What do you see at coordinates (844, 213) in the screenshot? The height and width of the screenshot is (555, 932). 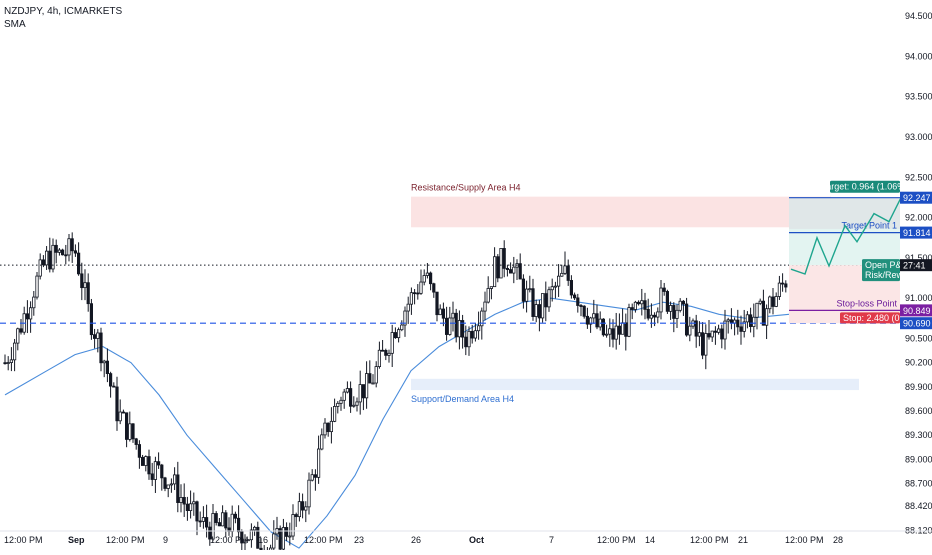 I see `target-shade` at bounding box center [844, 213].